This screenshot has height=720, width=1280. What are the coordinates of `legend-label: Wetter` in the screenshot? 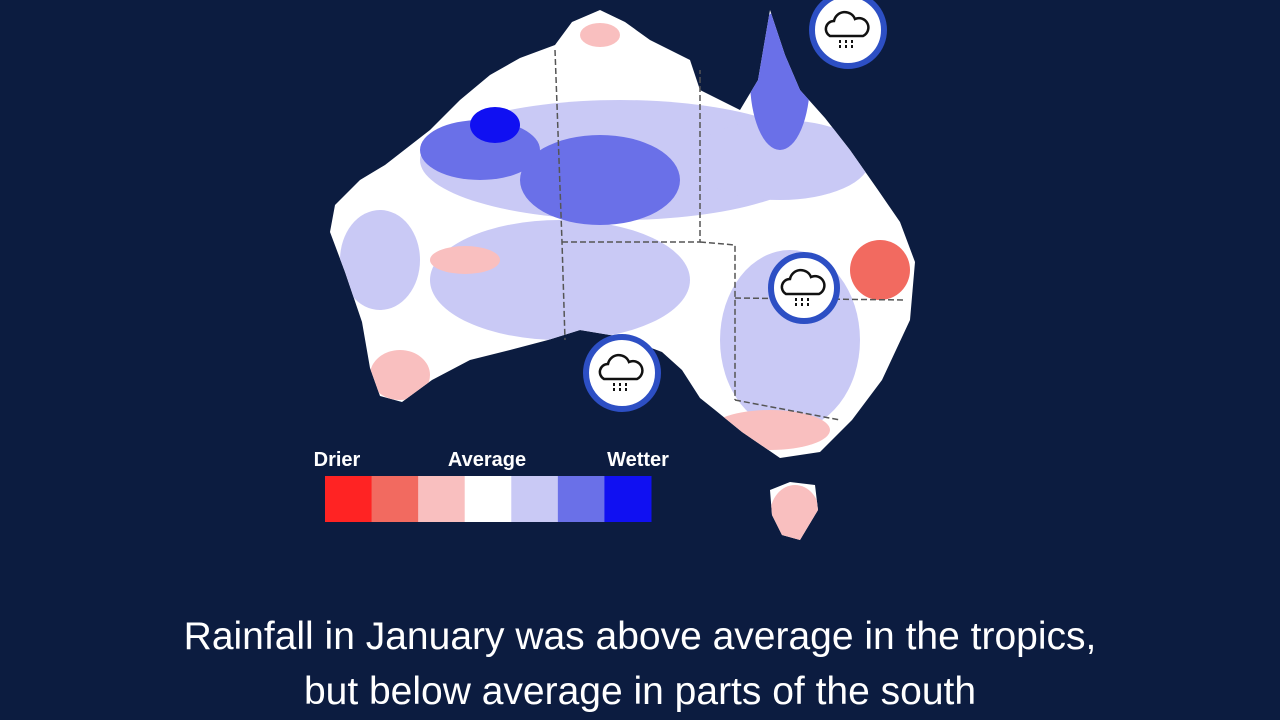 It's located at (638, 460).